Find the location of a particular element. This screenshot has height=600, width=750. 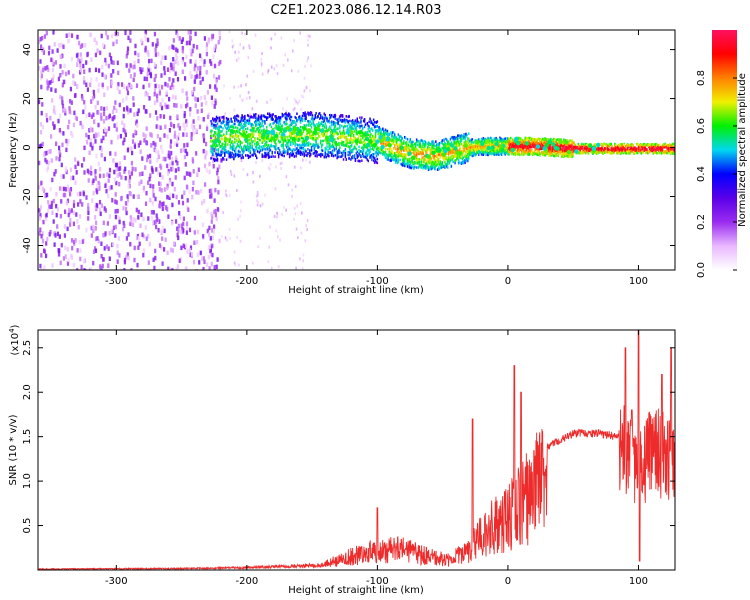

y-tick-label: 40 is located at coordinates (27, 49).